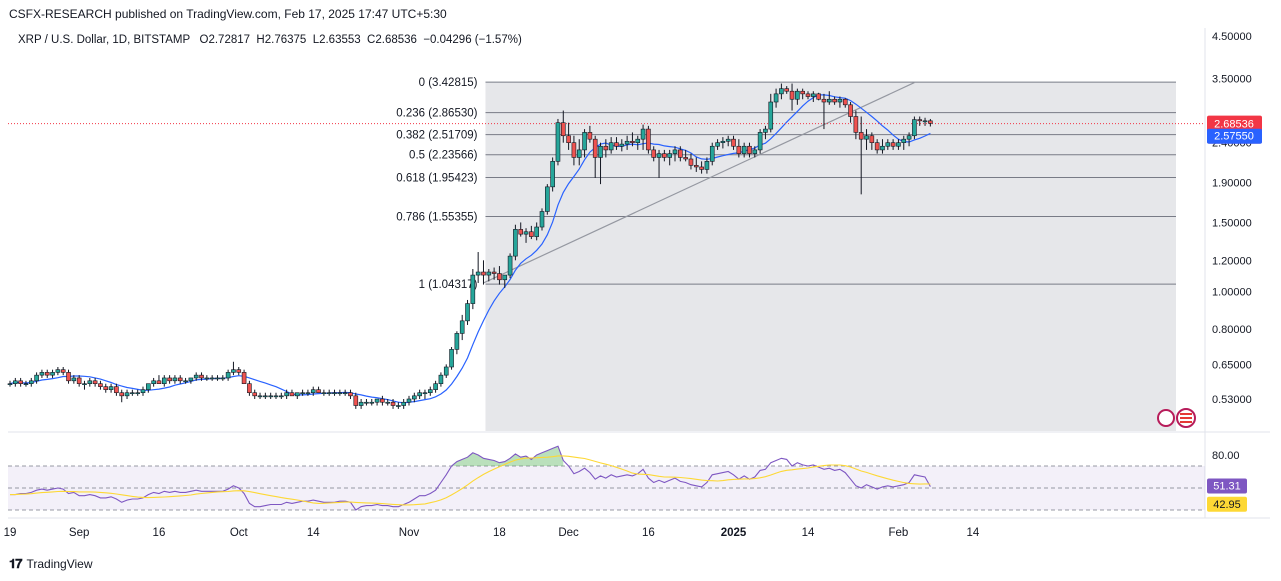 Image resolution: width=1281 pixels, height=581 pixels. What do you see at coordinates (899, 533) in the screenshot?
I see `time-tick-label: Feb` at bounding box center [899, 533].